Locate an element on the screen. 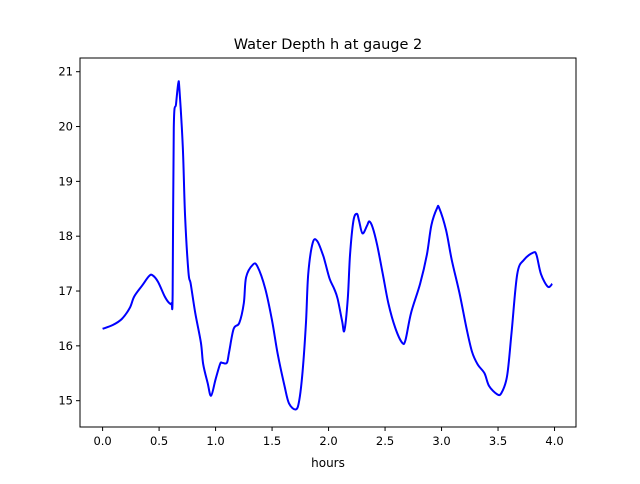 This screenshot has height=484, width=640. y-tick-label: 19 is located at coordinates (65, 181).